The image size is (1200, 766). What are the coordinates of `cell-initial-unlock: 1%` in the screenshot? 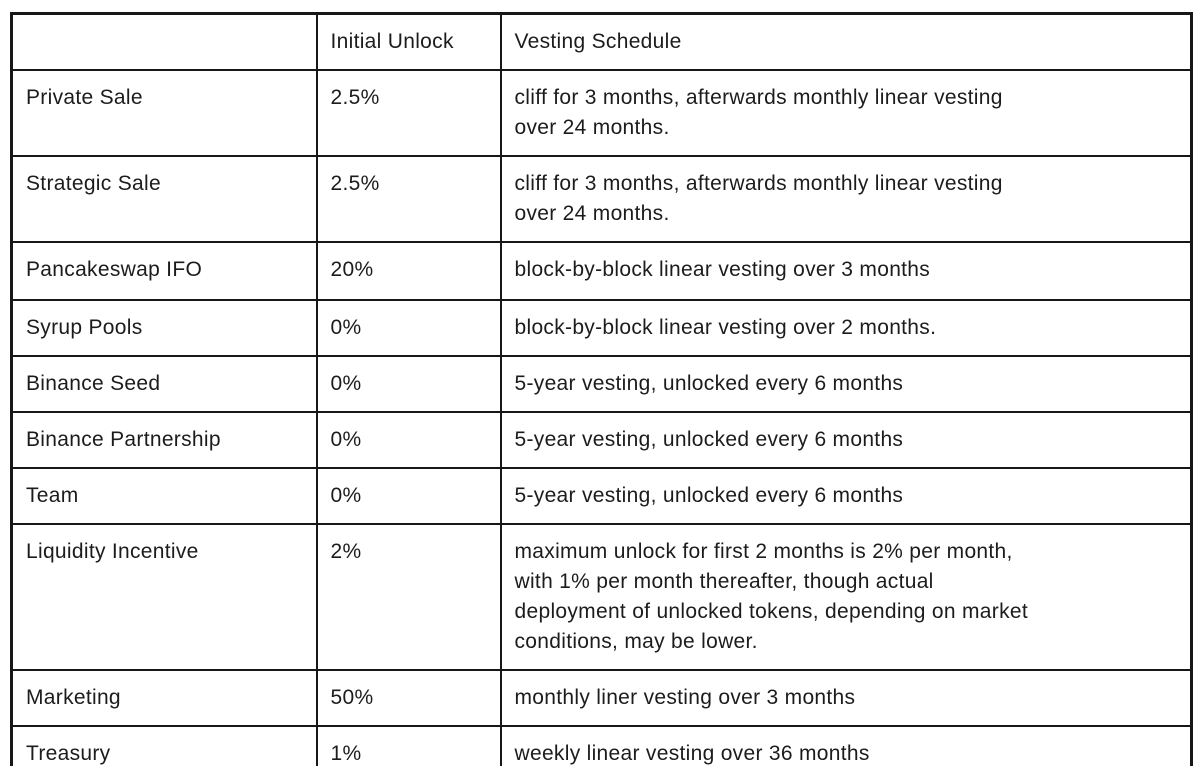 It's located at (408, 745).